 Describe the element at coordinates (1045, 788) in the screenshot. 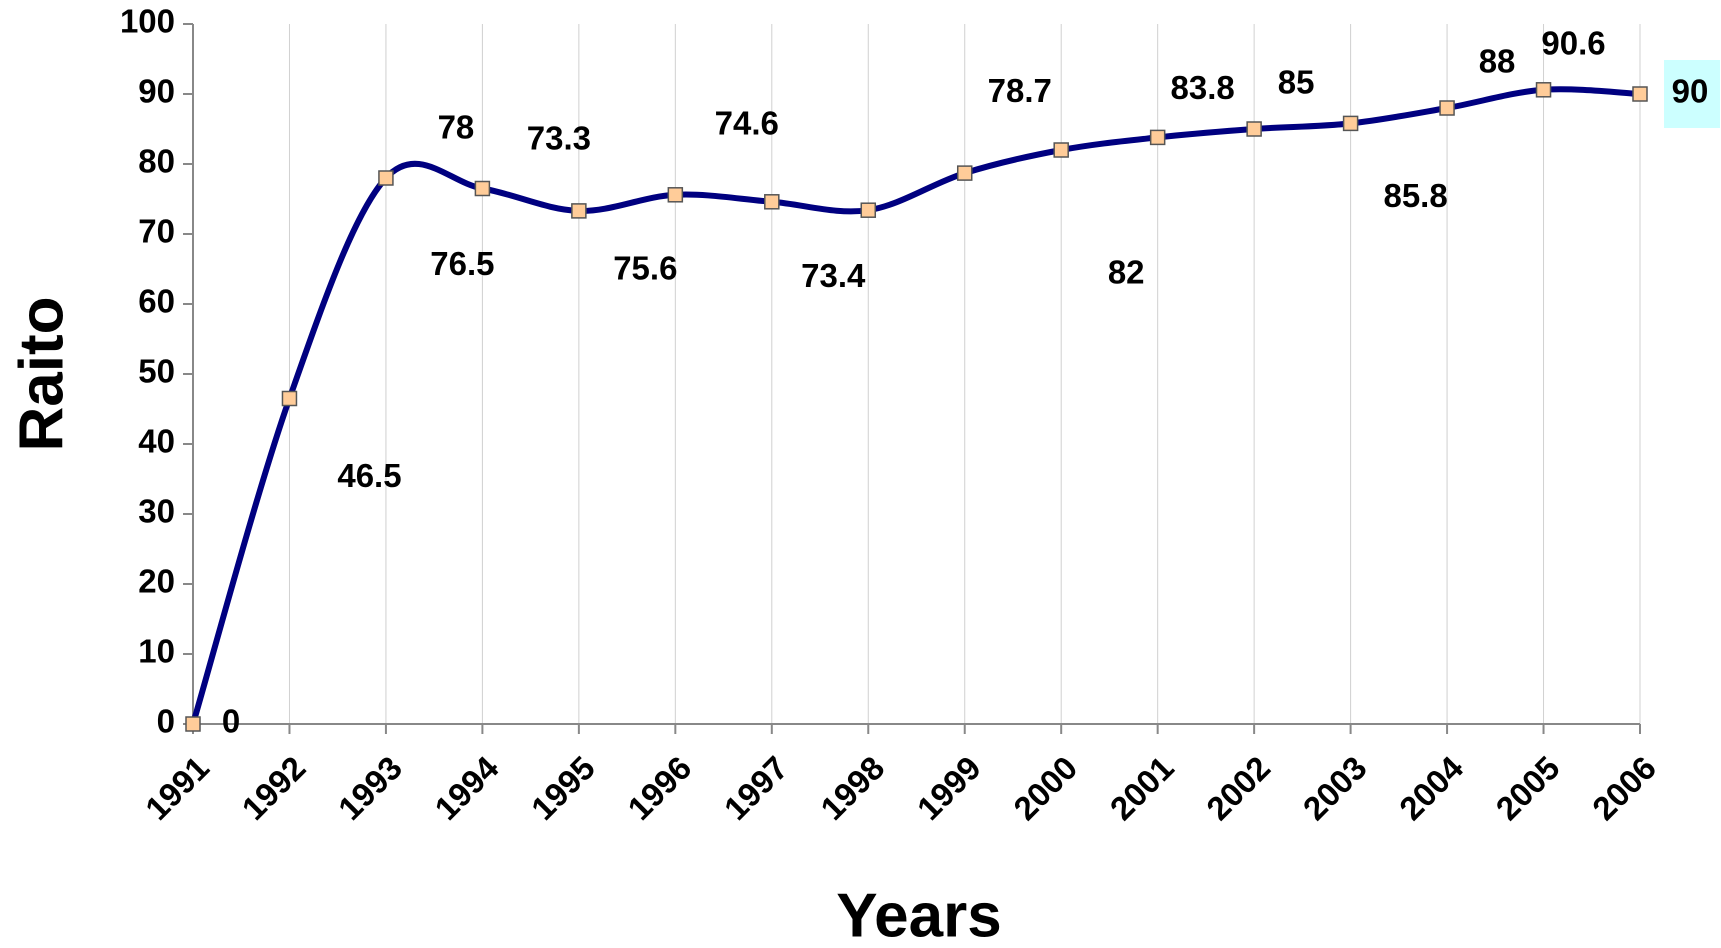

I see `x-tick-label: 2000` at that location.